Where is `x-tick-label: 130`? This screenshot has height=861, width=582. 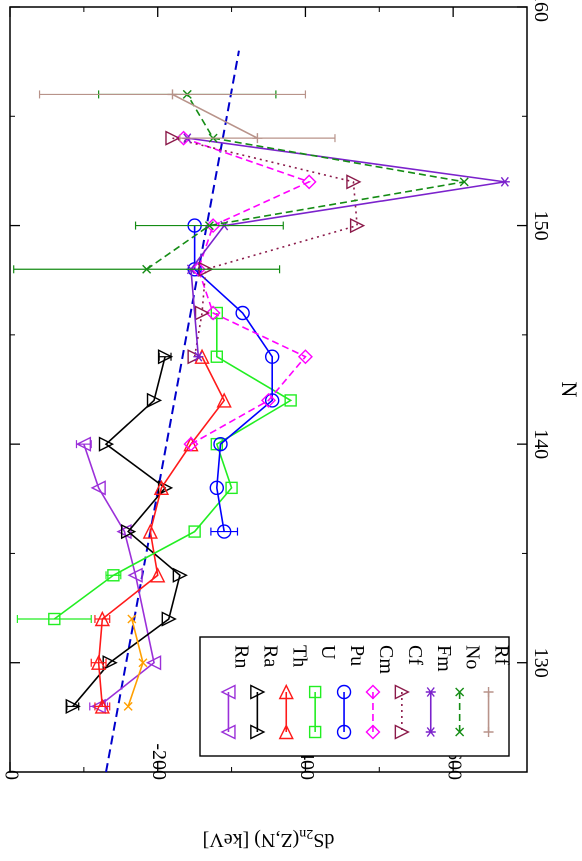 x-tick-label: 130 is located at coordinates (541, 663).